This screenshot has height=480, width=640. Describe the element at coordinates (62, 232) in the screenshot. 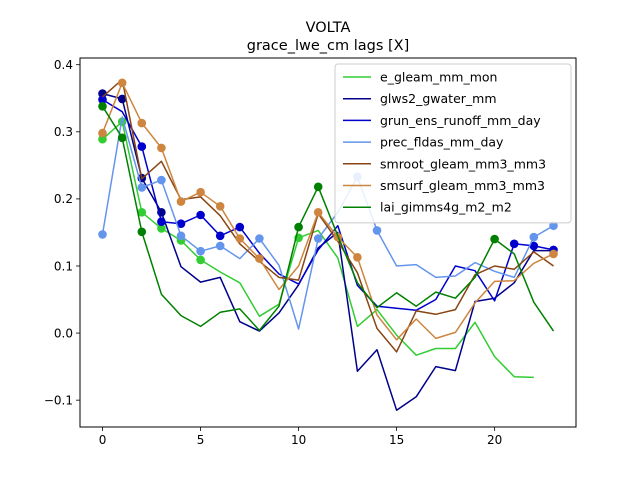

I see `y-axis: −0.1 0.0 0.1 0.2 0.3 0.4` at that location.